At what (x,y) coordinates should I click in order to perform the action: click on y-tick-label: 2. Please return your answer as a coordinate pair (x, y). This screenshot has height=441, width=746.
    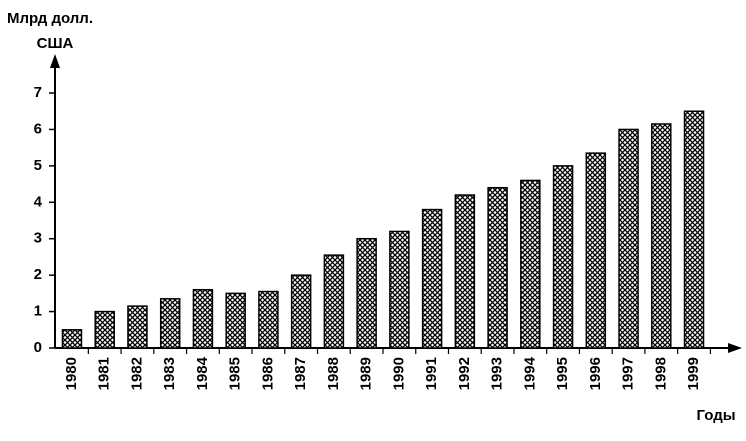
    Looking at the image, I should click on (38, 274).